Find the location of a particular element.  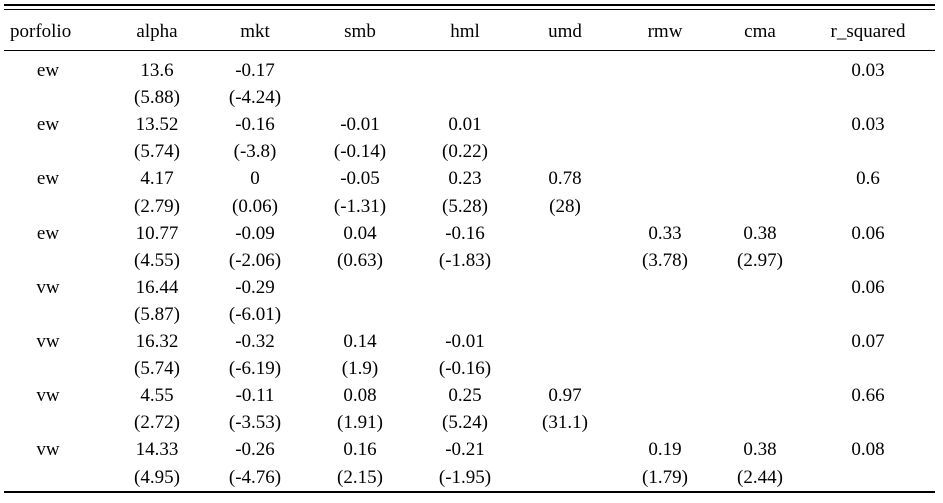

table-cell: (3.78) is located at coordinates (665, 260).